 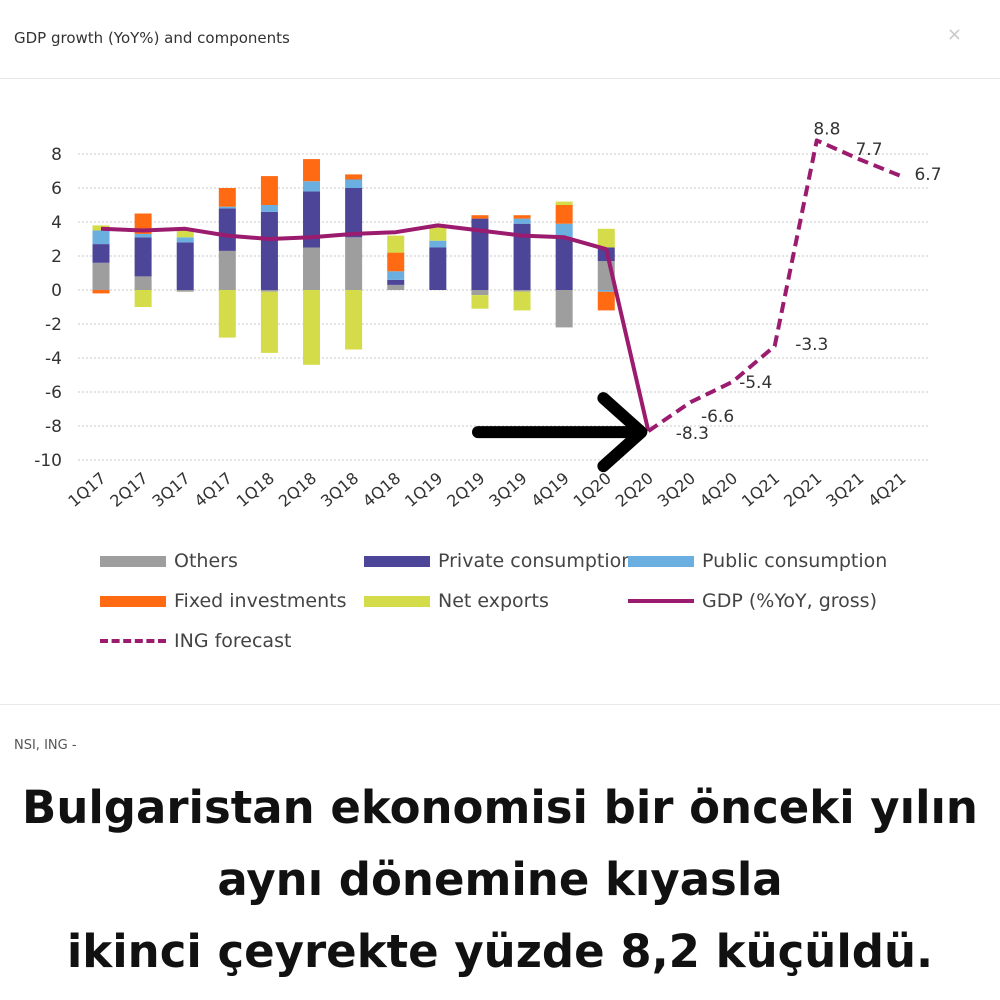 I want to click on legend-swatch-private-consumption, so click(x=397, y=561).